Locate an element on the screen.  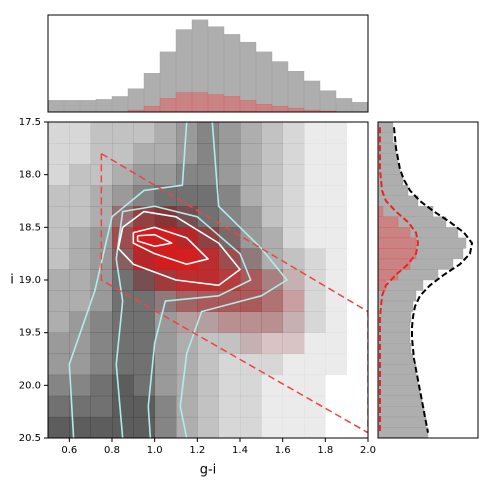
y-tick-label: 18.5 is located at coordinates (30, 227).